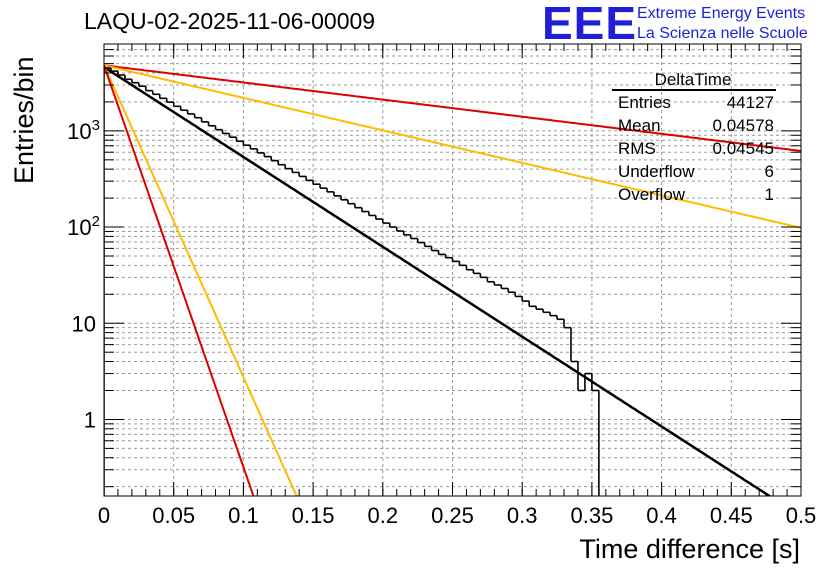 The height and width of the screenshot is (577, 836). I want to click on stats-row-overflow: Overflow 1, so click(696, 196).